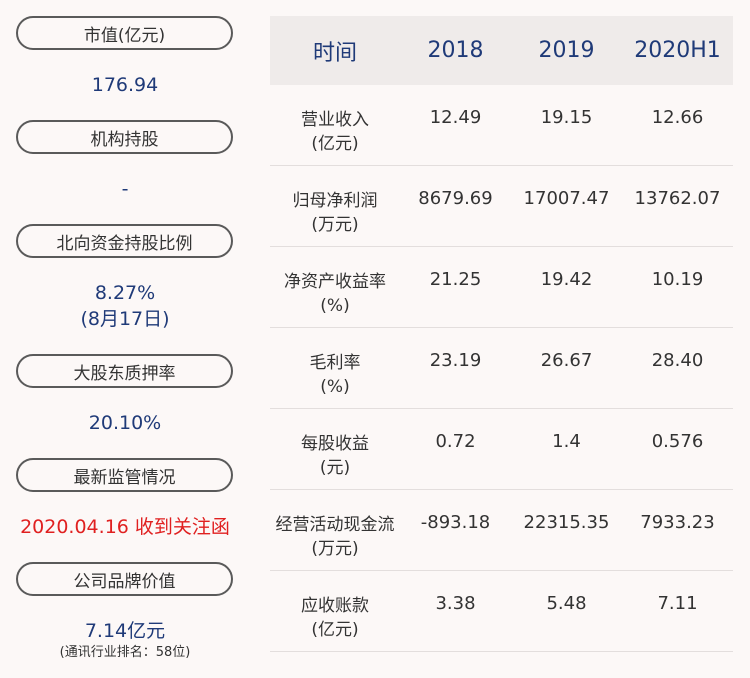 This screenshot has height=678, width=750. Describe the element at coordinates (677, 279) in the screenshot. I see `cell-value: 10.19` at that location.